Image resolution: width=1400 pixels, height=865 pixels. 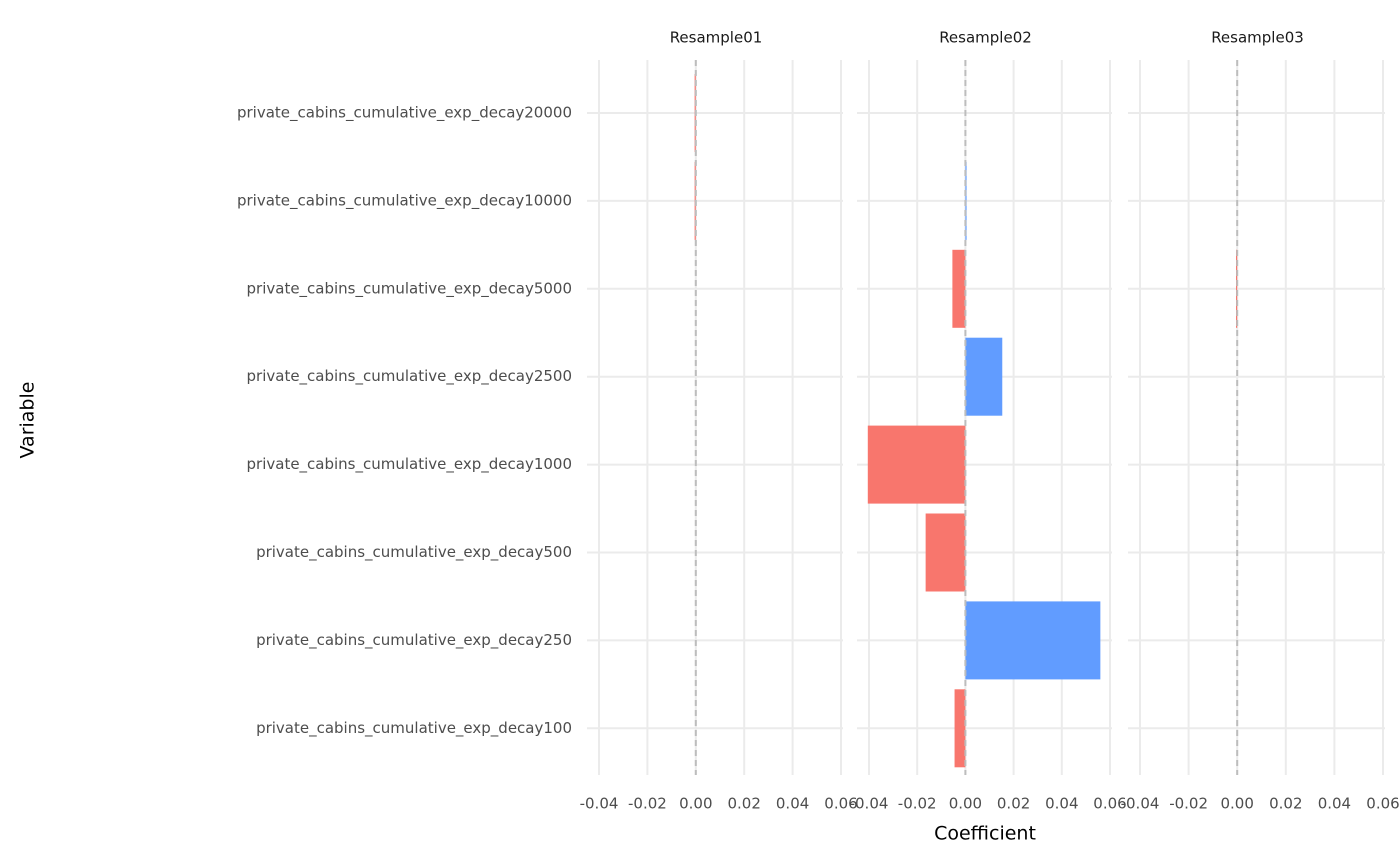 I want to click on facet-title: Resample02, so click(x=985, y=38).